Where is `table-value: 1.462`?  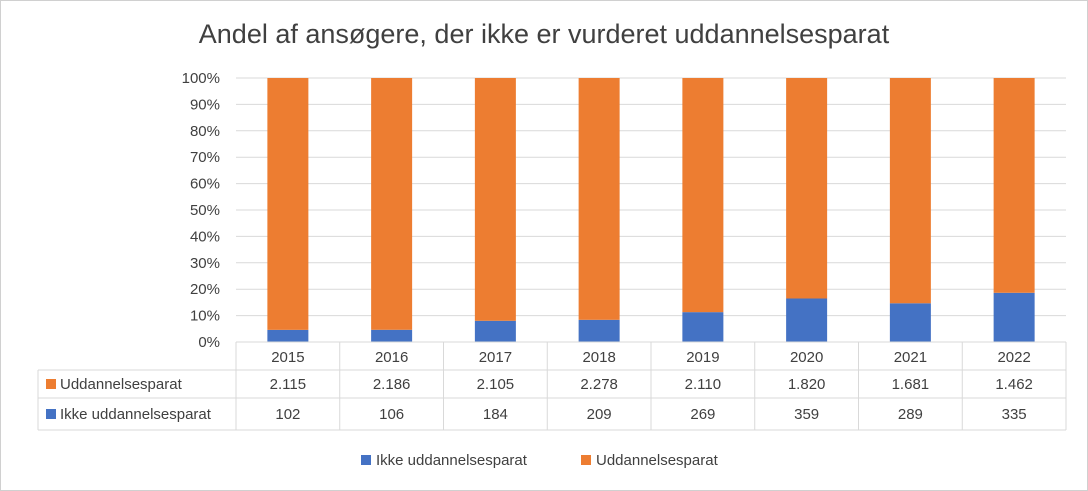
table-value: 1.462 is located at coordinates (1014, 384).